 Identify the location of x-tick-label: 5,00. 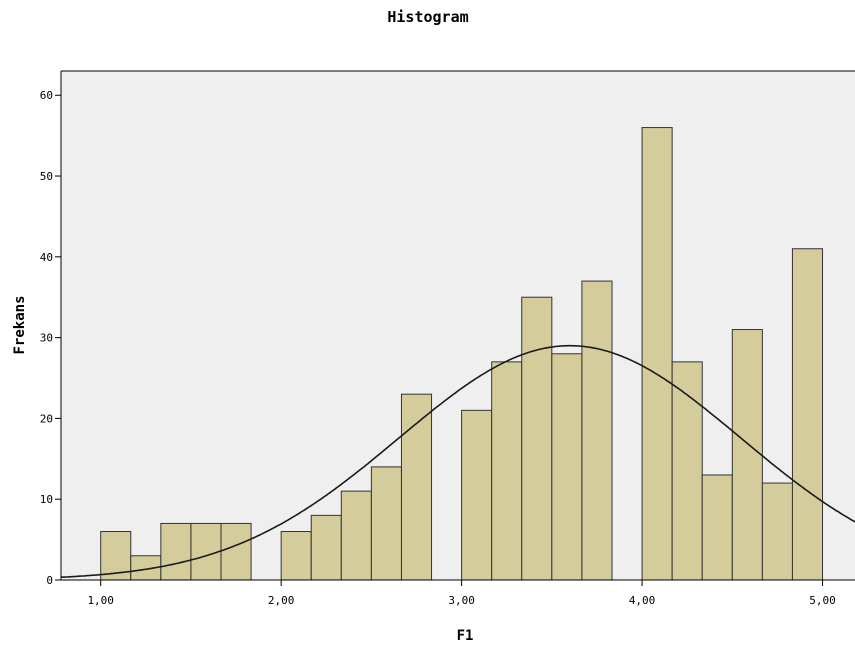
(822, 600).